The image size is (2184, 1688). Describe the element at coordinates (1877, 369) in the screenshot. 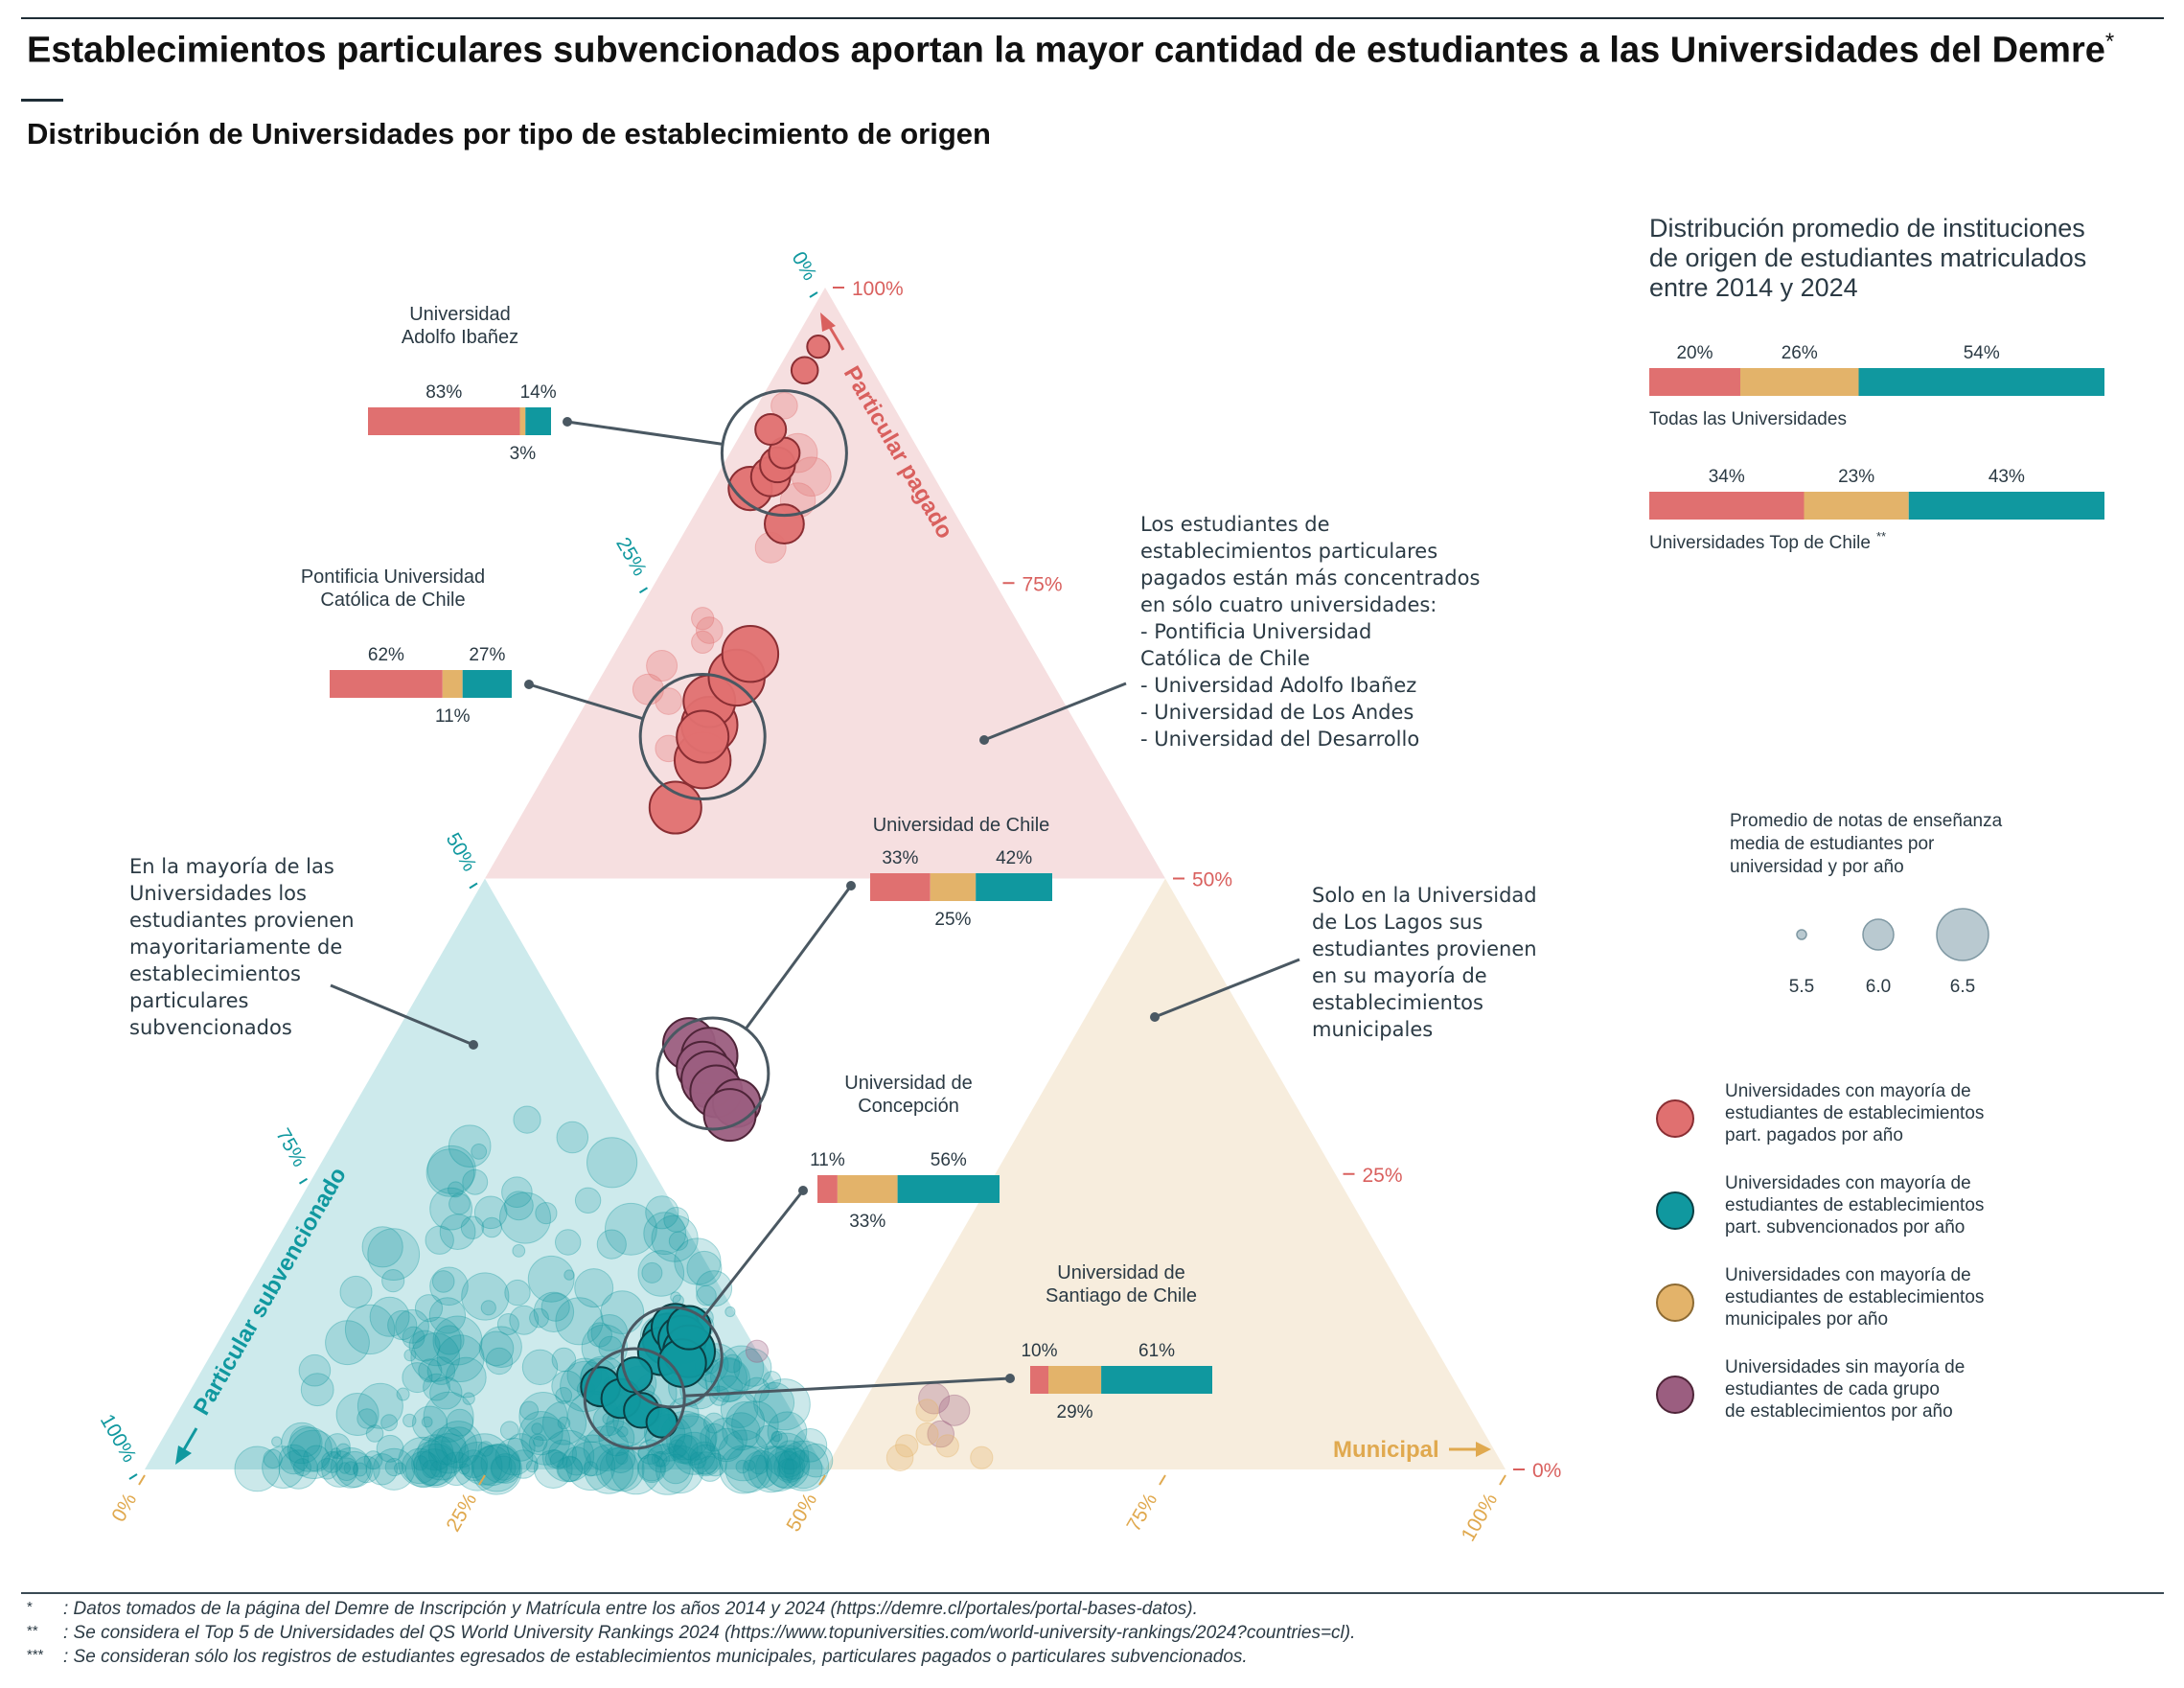

I see `summary-bar-all: 20% 26% 54%` at that location.